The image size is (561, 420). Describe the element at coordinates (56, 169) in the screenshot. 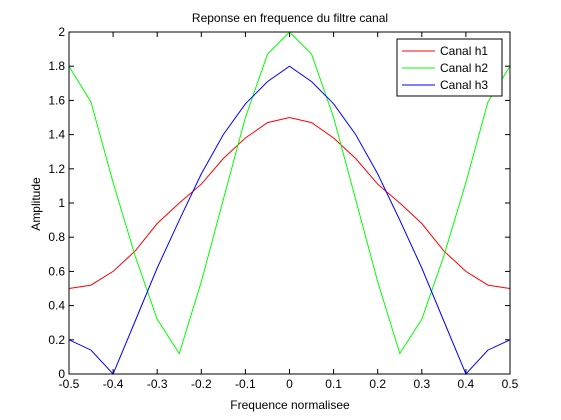

I see `y-tick-label: 1.2` at that location.